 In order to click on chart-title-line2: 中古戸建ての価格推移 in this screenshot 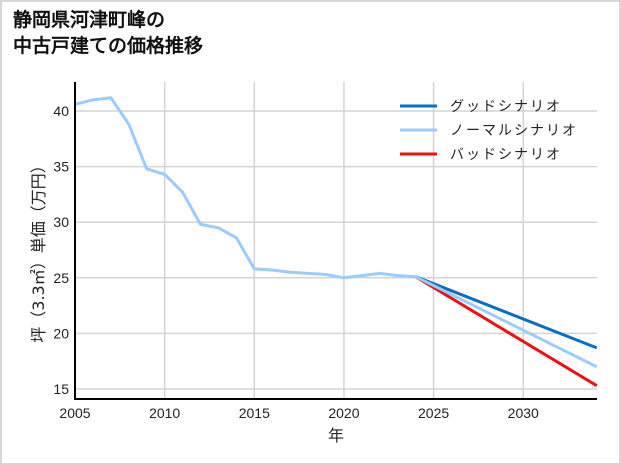, I will do `click(108, 46)`.